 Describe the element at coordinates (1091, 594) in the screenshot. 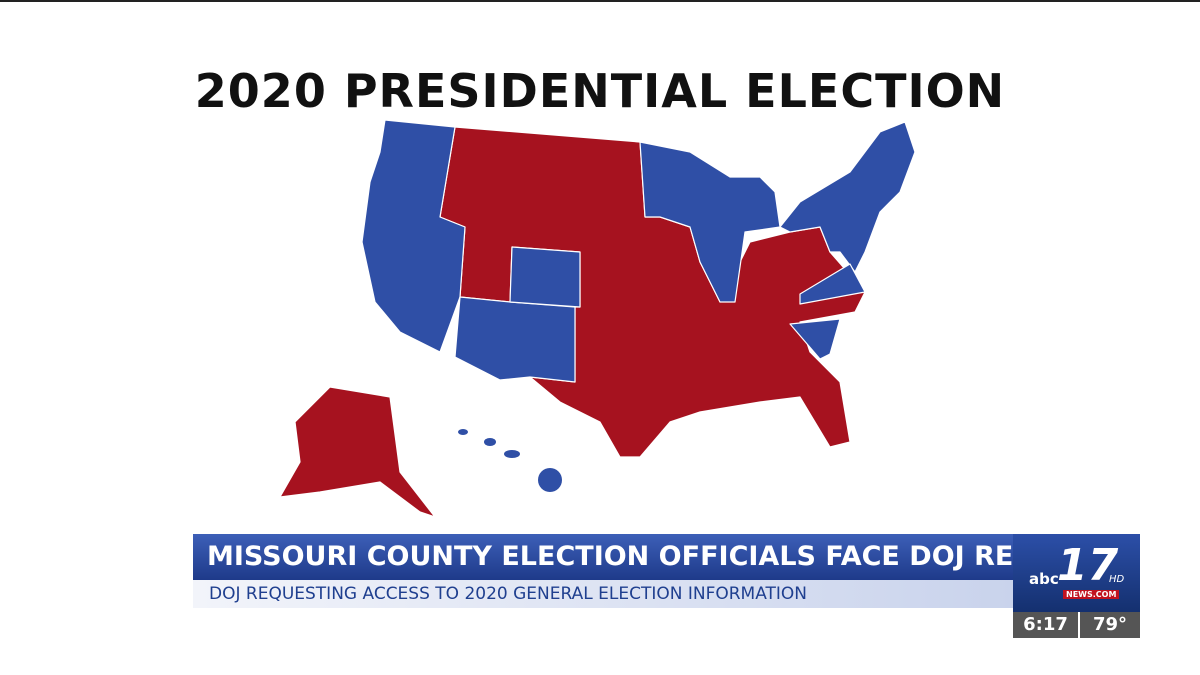

I see `site: NEWS.COM` at that location.